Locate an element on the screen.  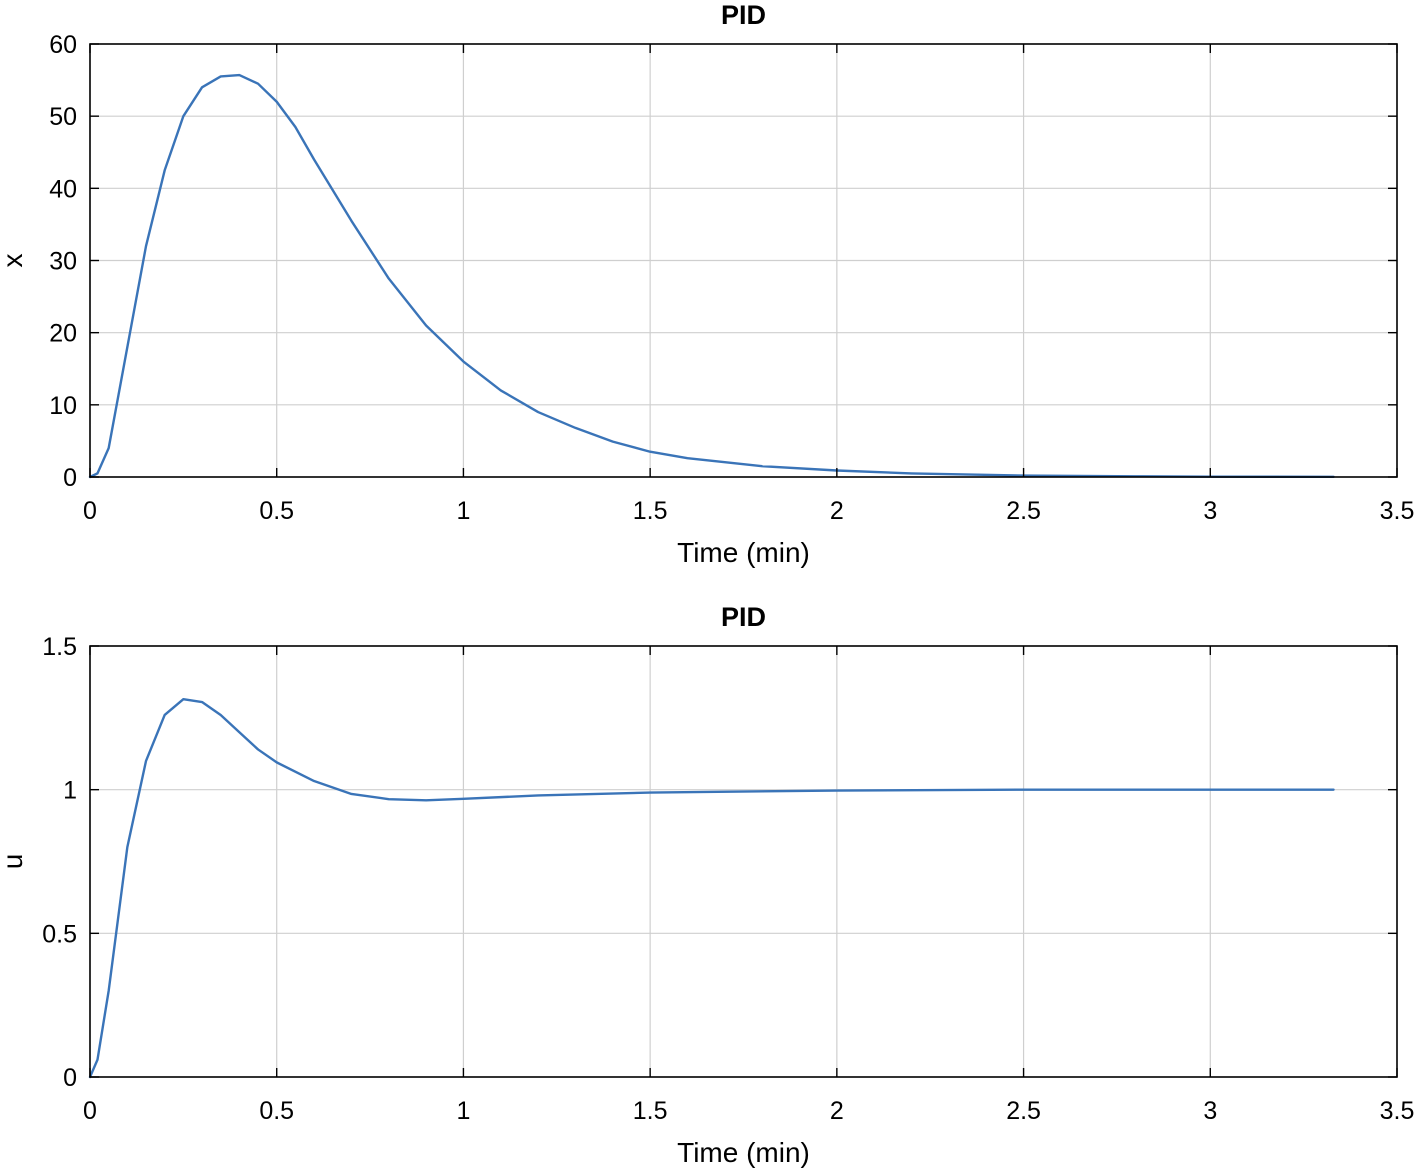
y-tick-label: 30 is located at coordinates (63, 262).